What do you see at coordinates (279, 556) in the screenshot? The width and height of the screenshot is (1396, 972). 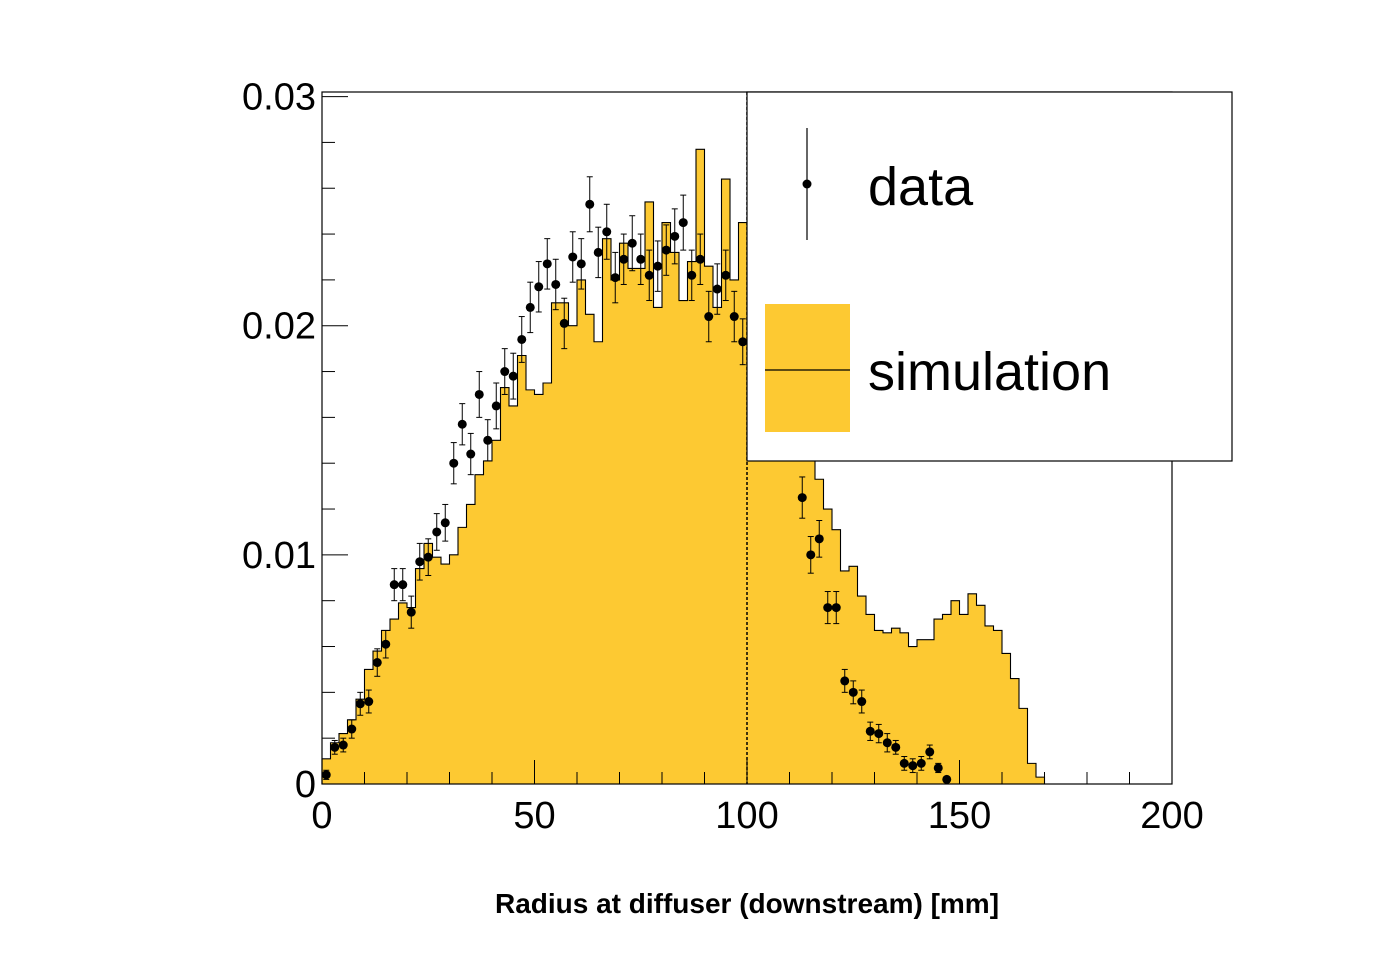 I see `y-tick-label: 0.01` at bounding box center [279, 556].